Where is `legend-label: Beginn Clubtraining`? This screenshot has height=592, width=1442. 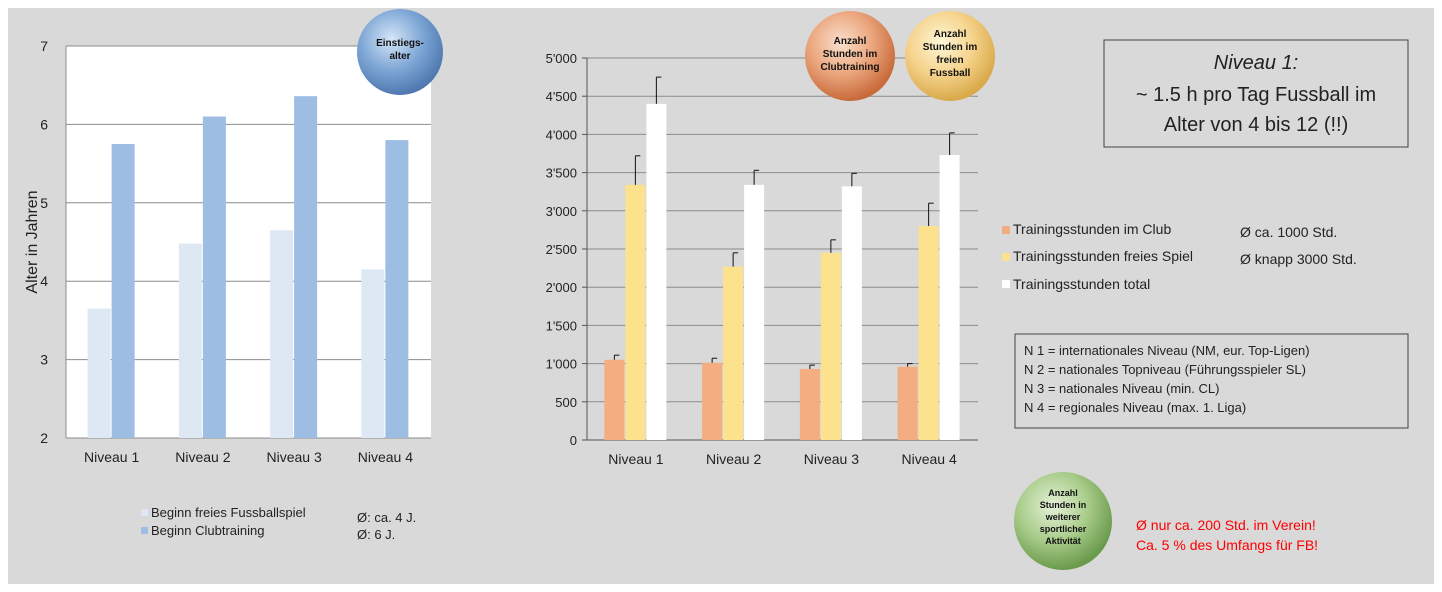
legend-label: Beginn Clubtraining is located at coordinates (207, 530).